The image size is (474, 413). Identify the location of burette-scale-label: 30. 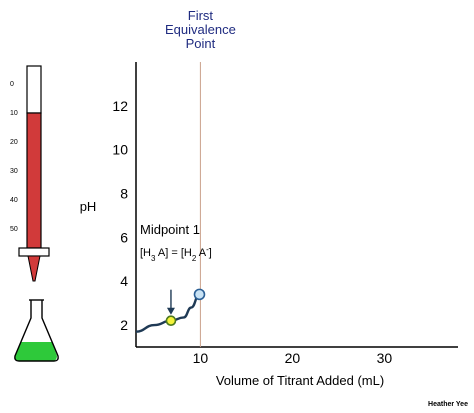
(14, 171).